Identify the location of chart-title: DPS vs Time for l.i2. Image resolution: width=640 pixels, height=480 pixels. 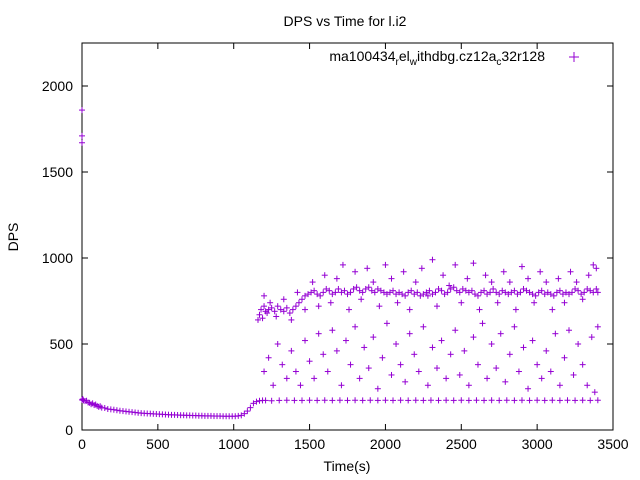
(345, 21).